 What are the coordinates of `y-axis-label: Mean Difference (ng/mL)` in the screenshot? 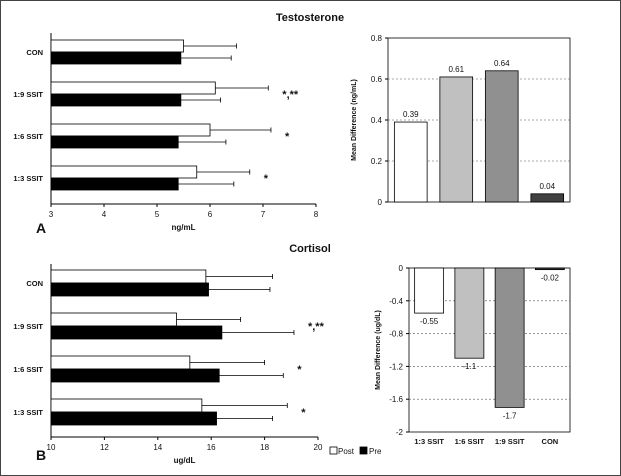 It's located at (354, 120).